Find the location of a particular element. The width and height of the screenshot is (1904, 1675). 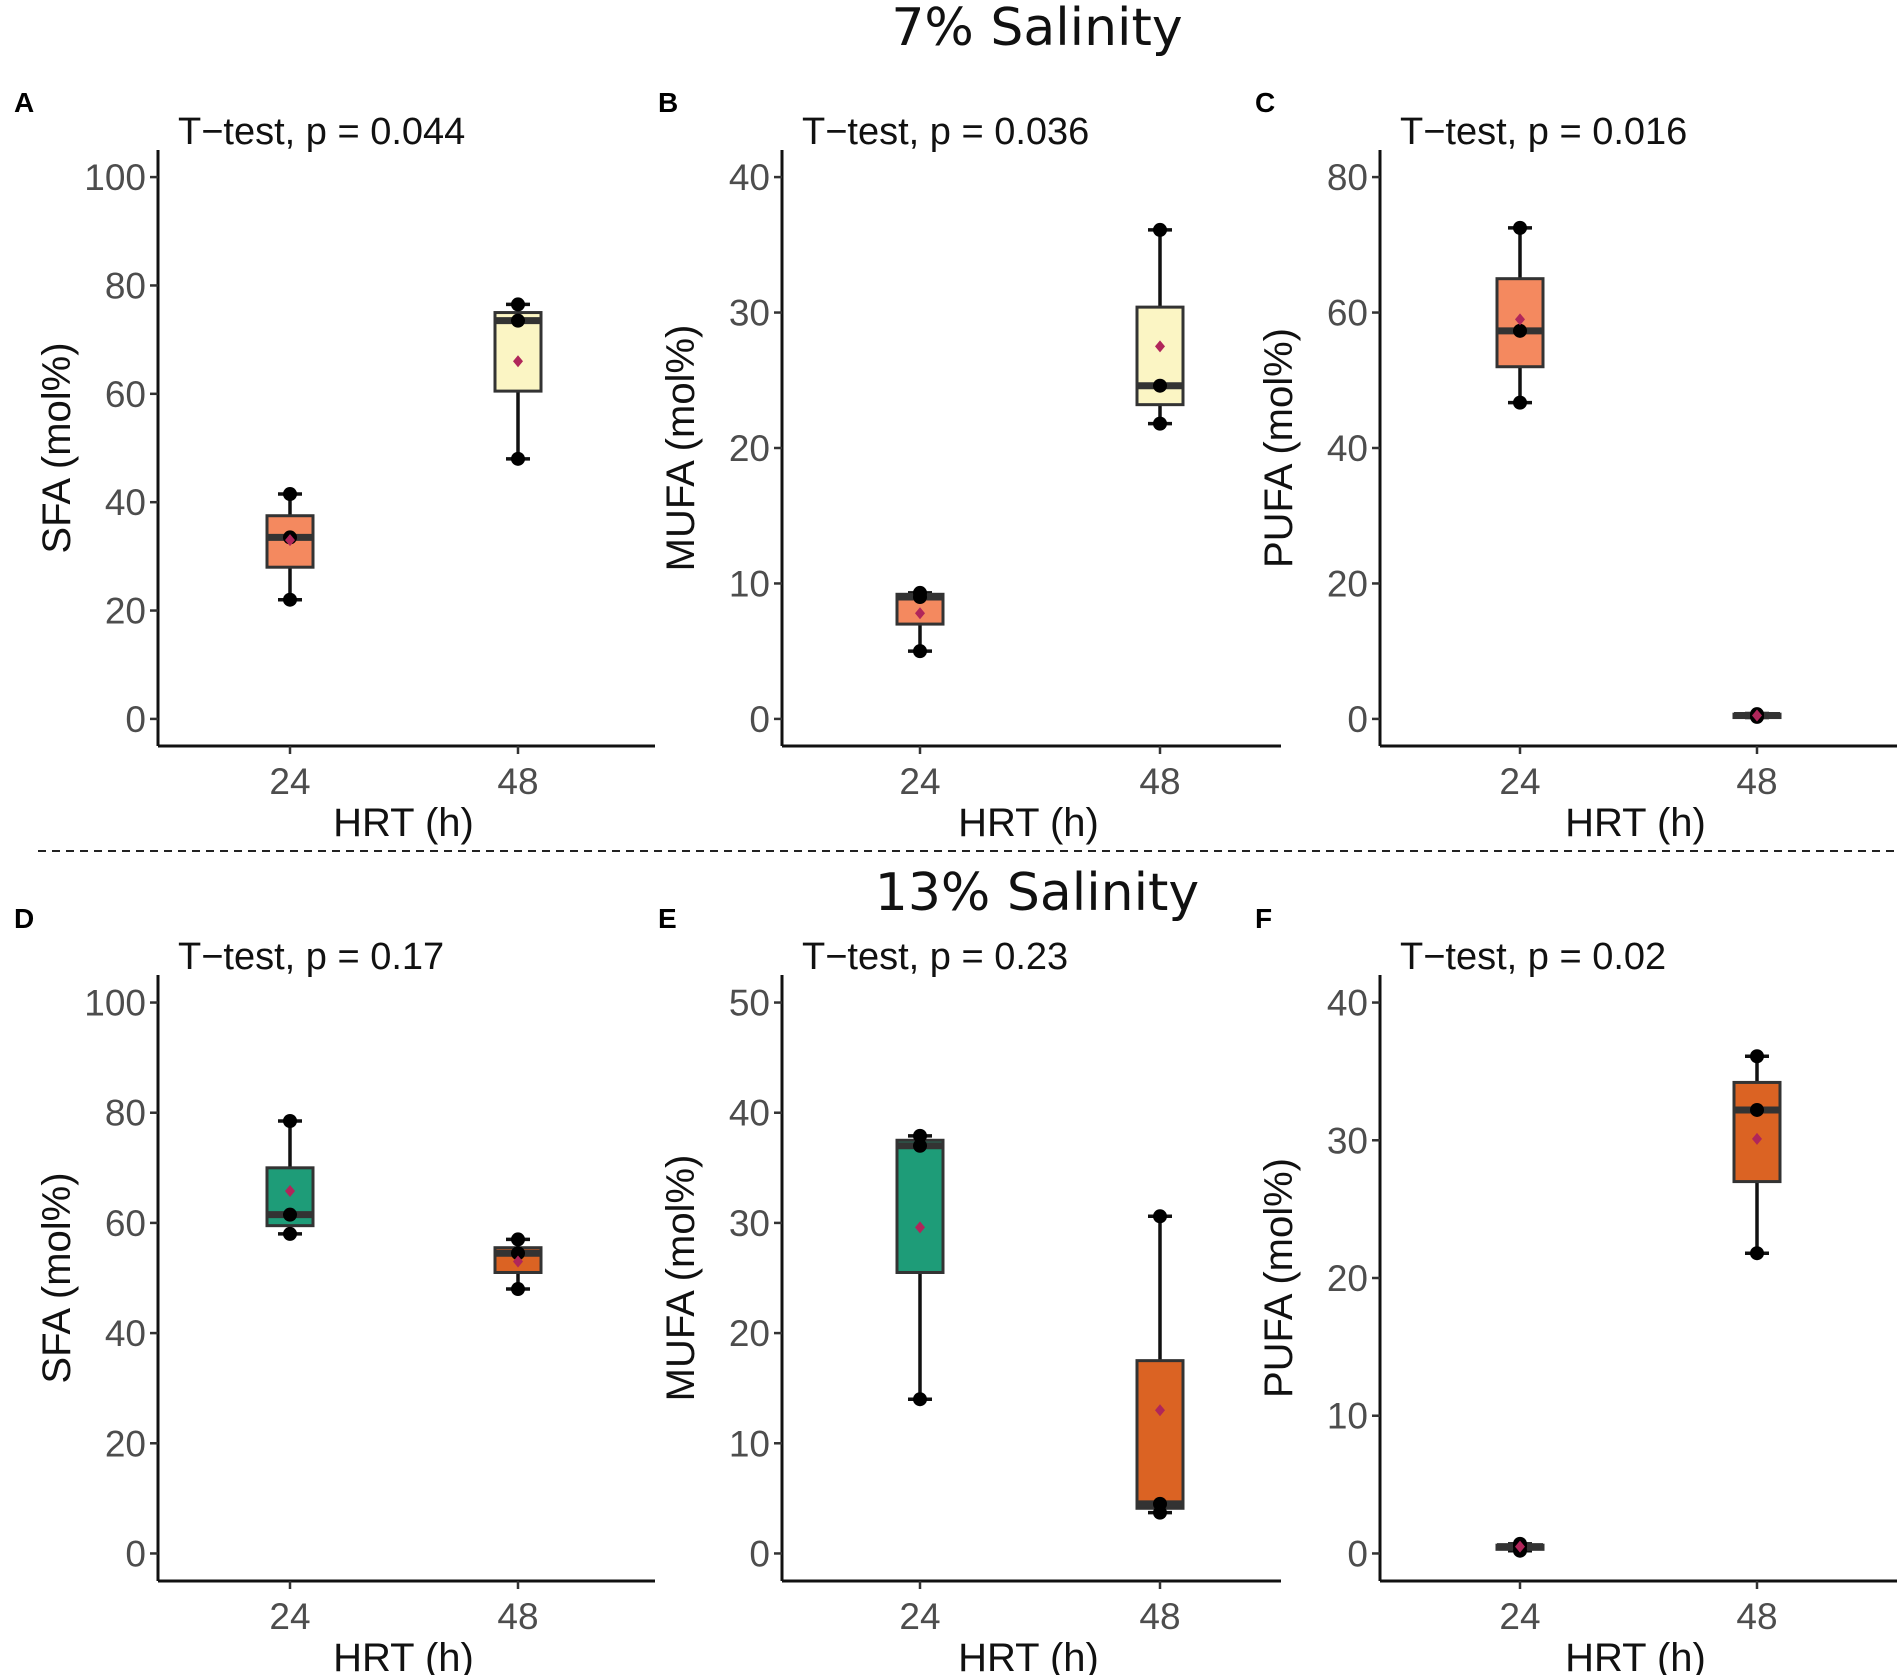

y-tick-label: 50 is located at coordinates (749, 1003).